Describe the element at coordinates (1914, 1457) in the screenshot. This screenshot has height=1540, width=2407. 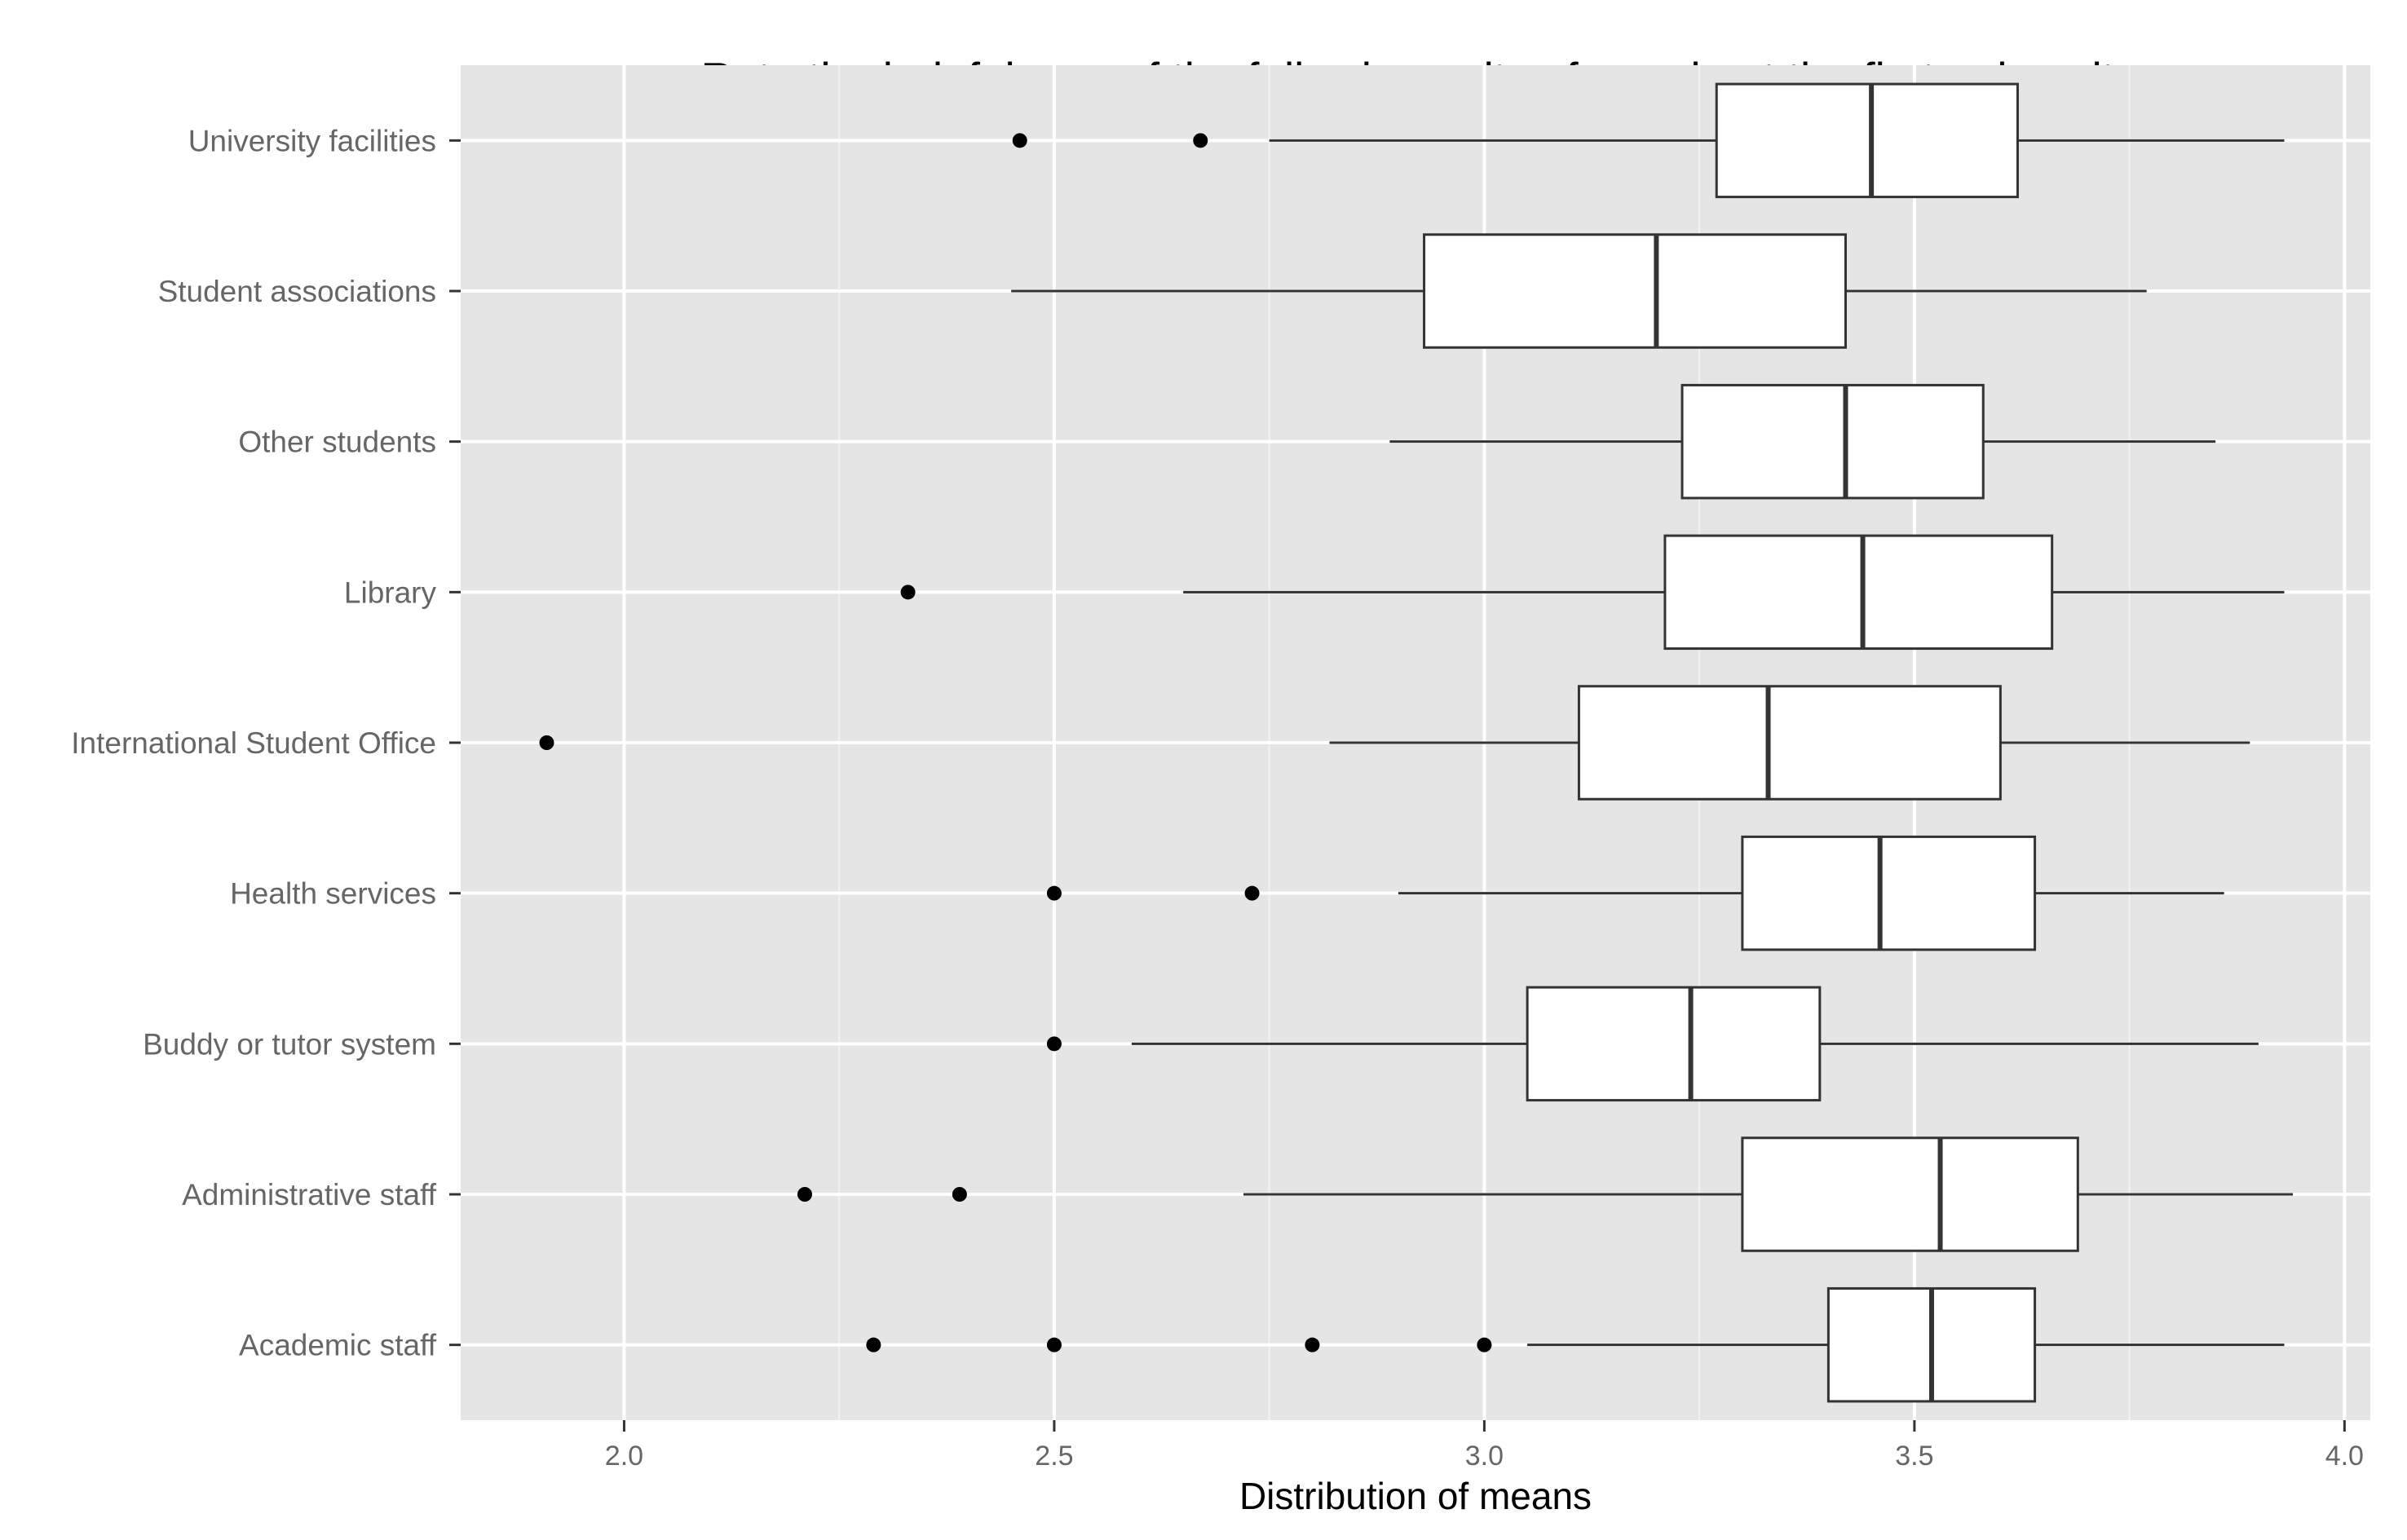
I see `x-tick-label: 3.5` at that location.